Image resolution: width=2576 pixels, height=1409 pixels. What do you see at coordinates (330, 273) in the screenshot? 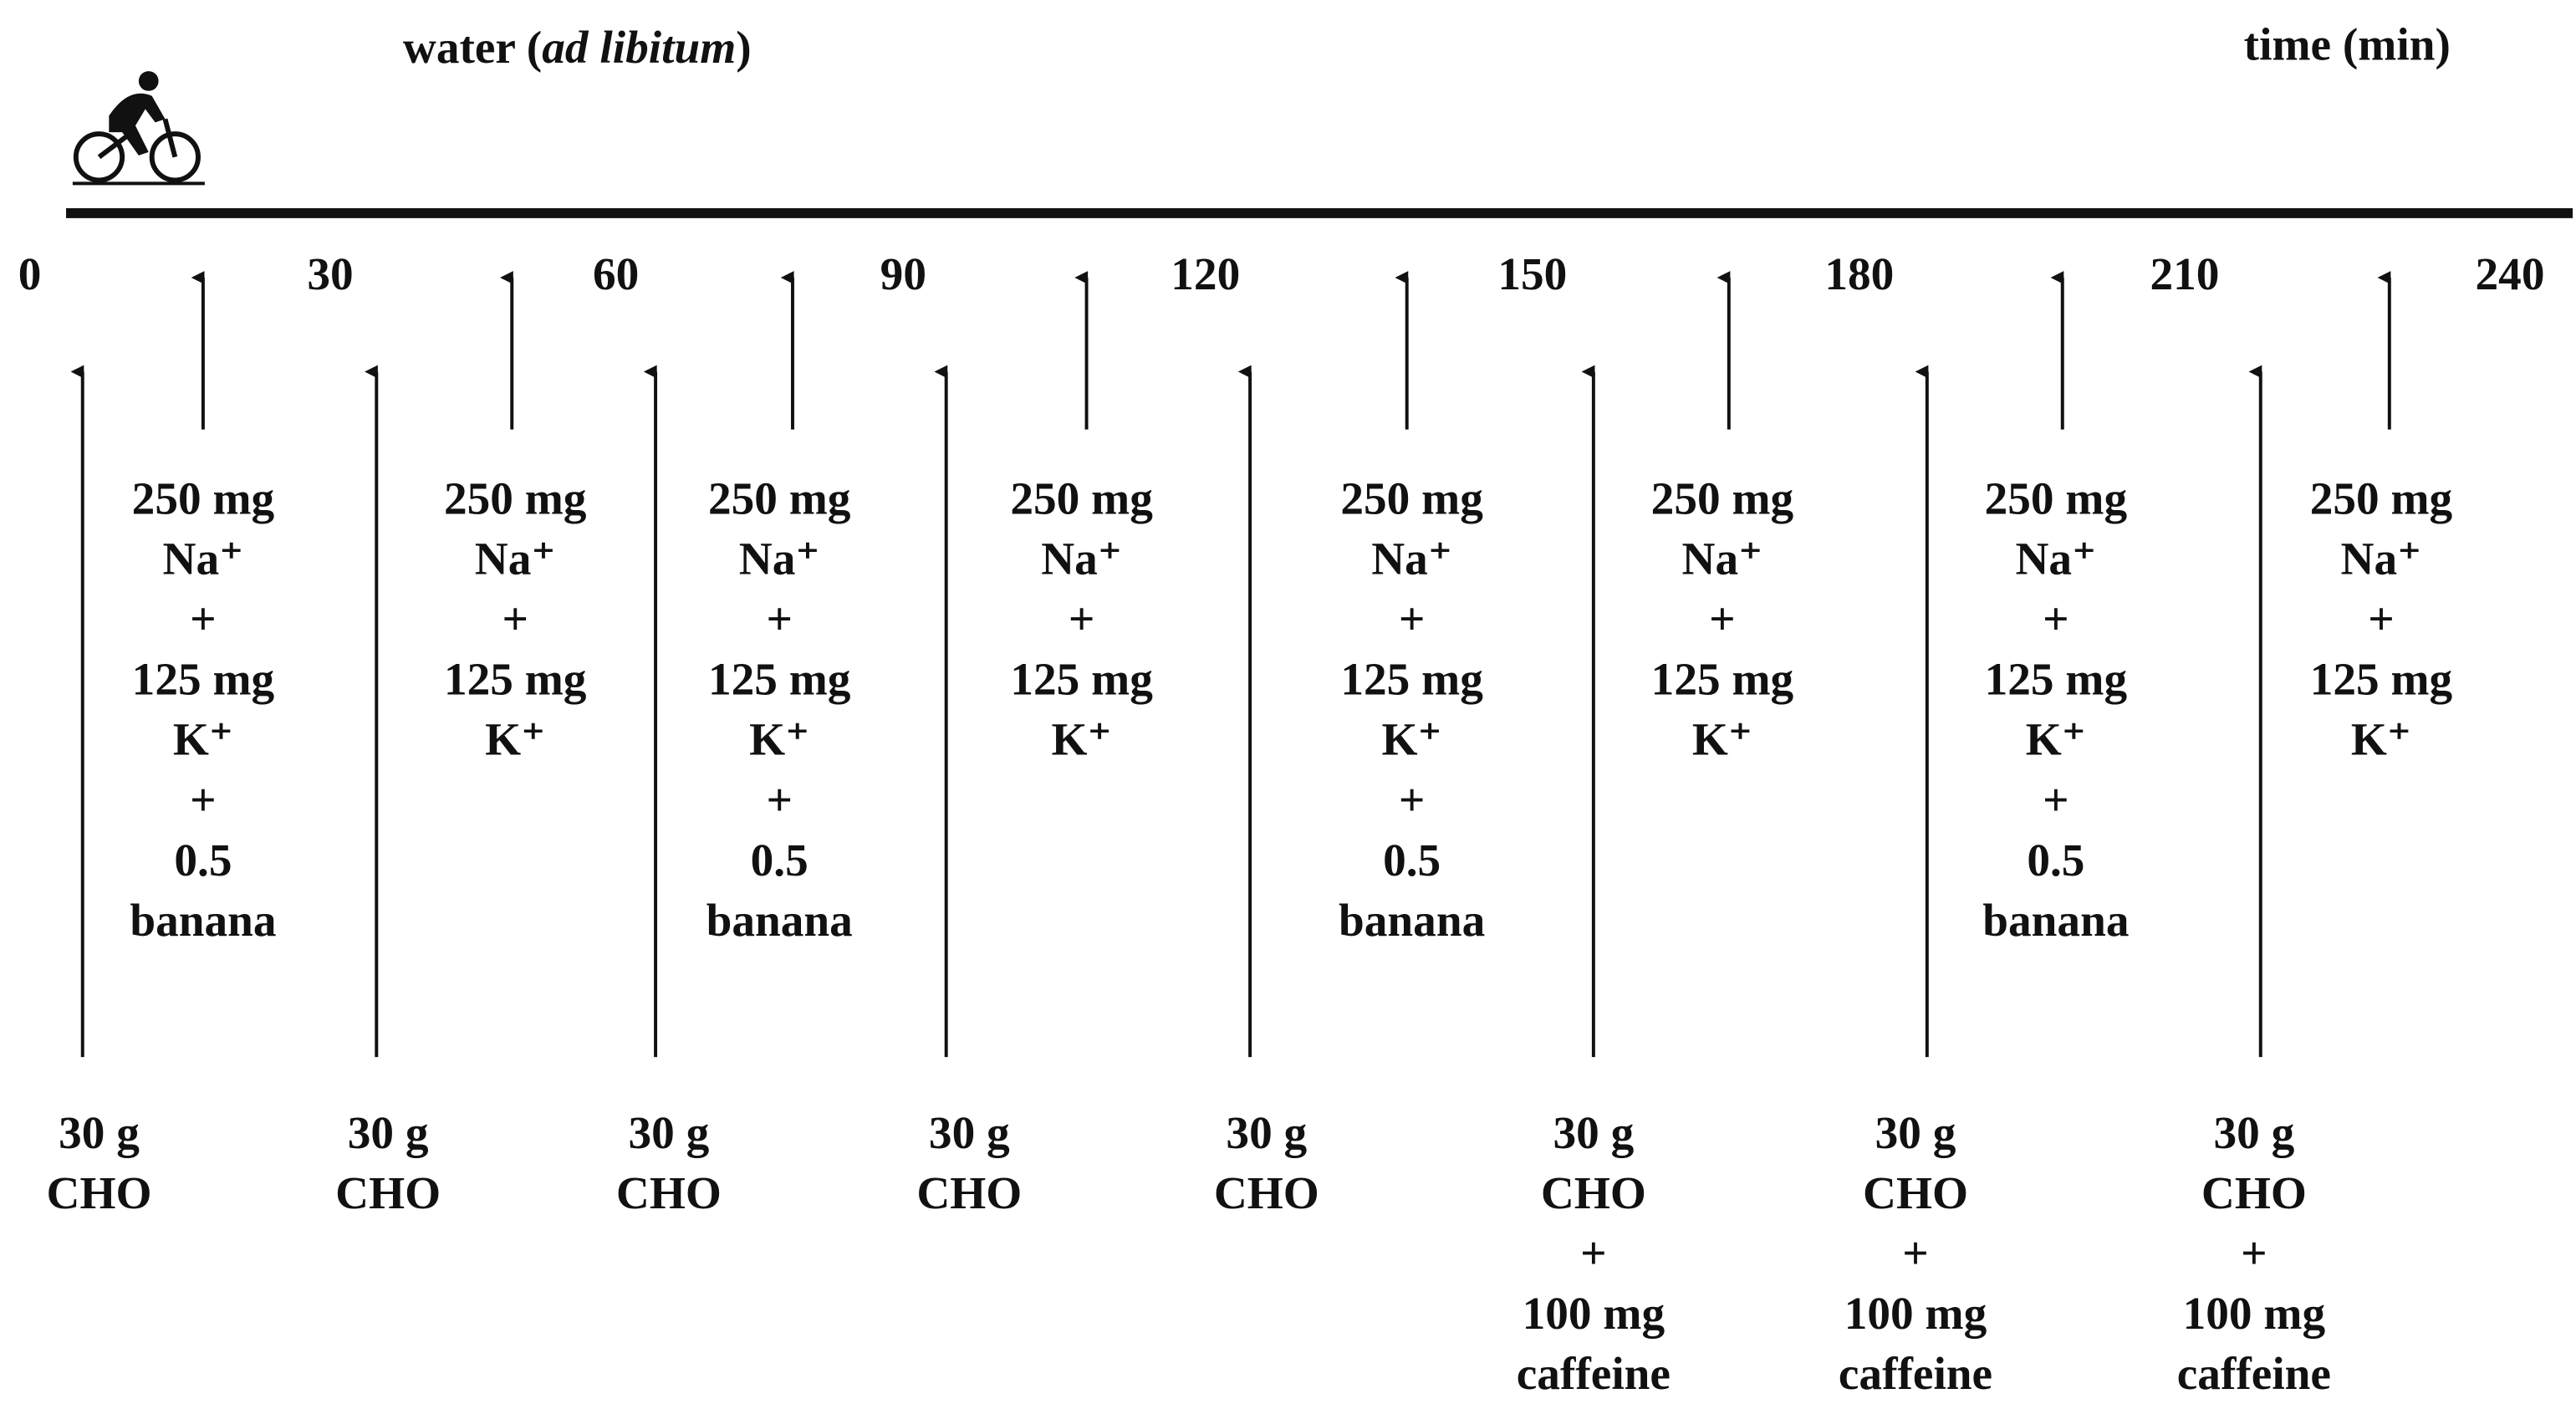
I see `time-tick: 30` at bounding box center [330, 273].